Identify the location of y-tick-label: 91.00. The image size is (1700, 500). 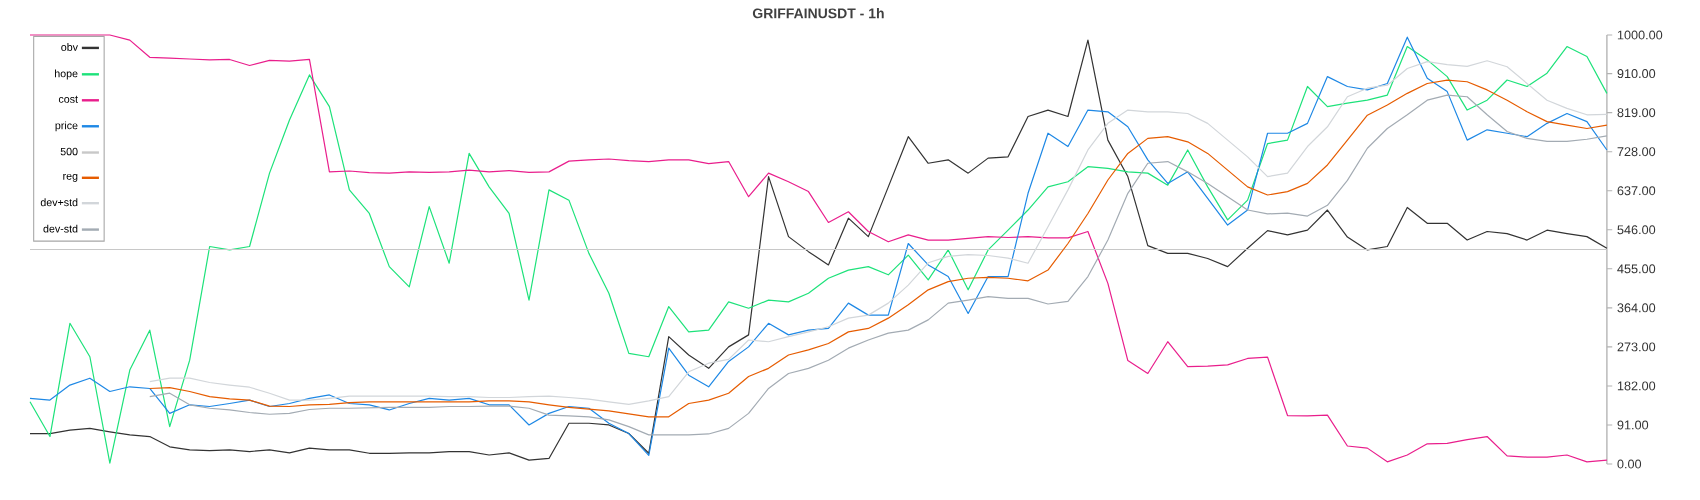
(1633, 425).